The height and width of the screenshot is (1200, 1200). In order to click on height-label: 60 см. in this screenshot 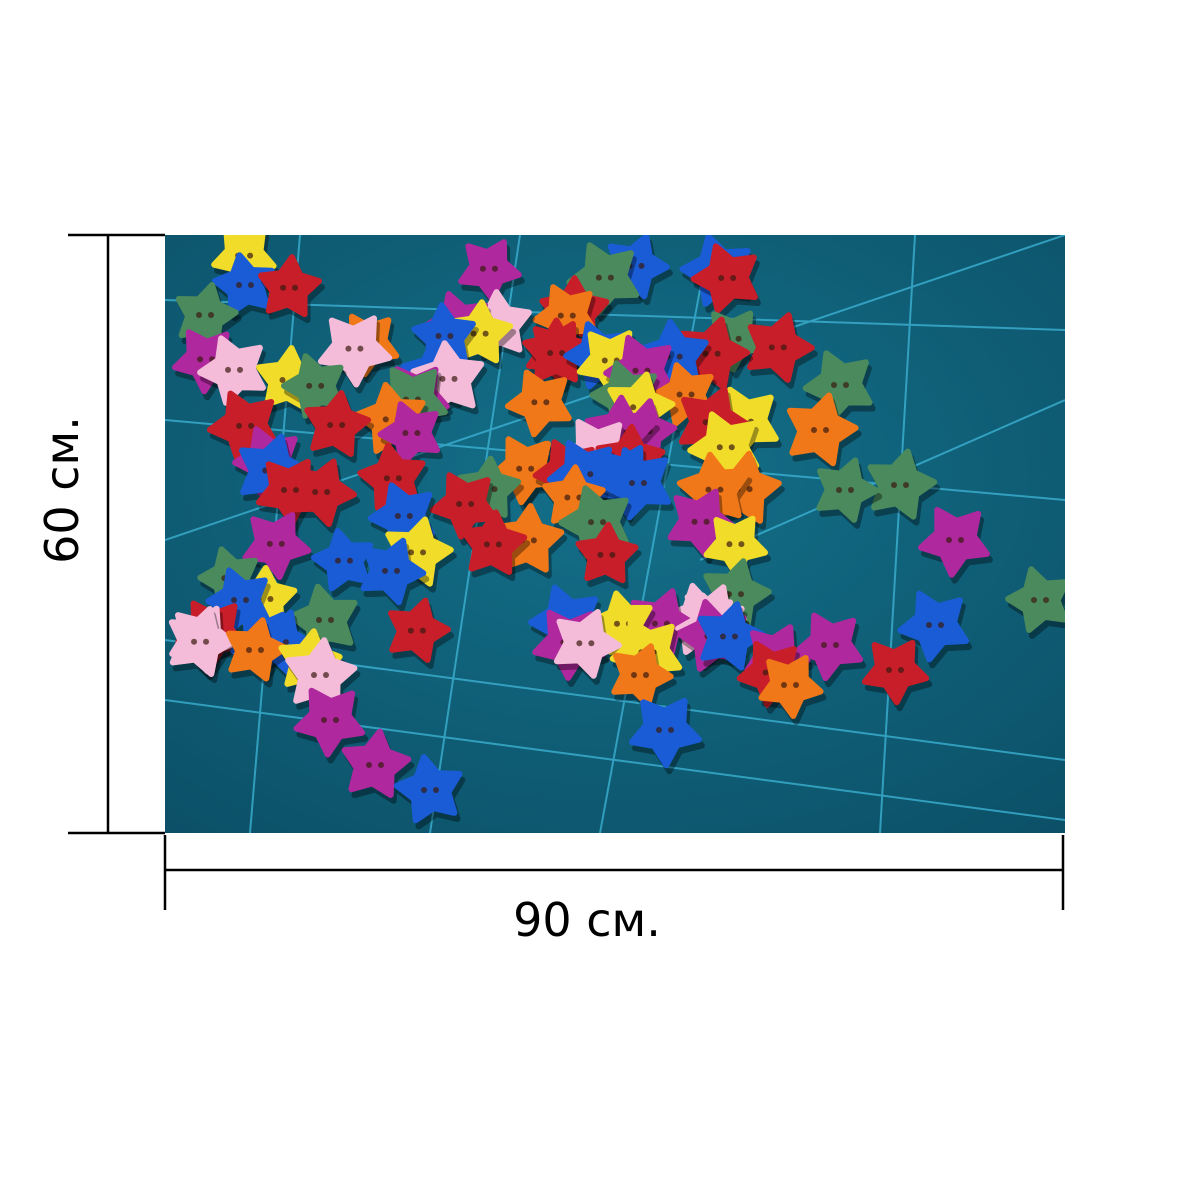, I will do `click(62, 490)`.